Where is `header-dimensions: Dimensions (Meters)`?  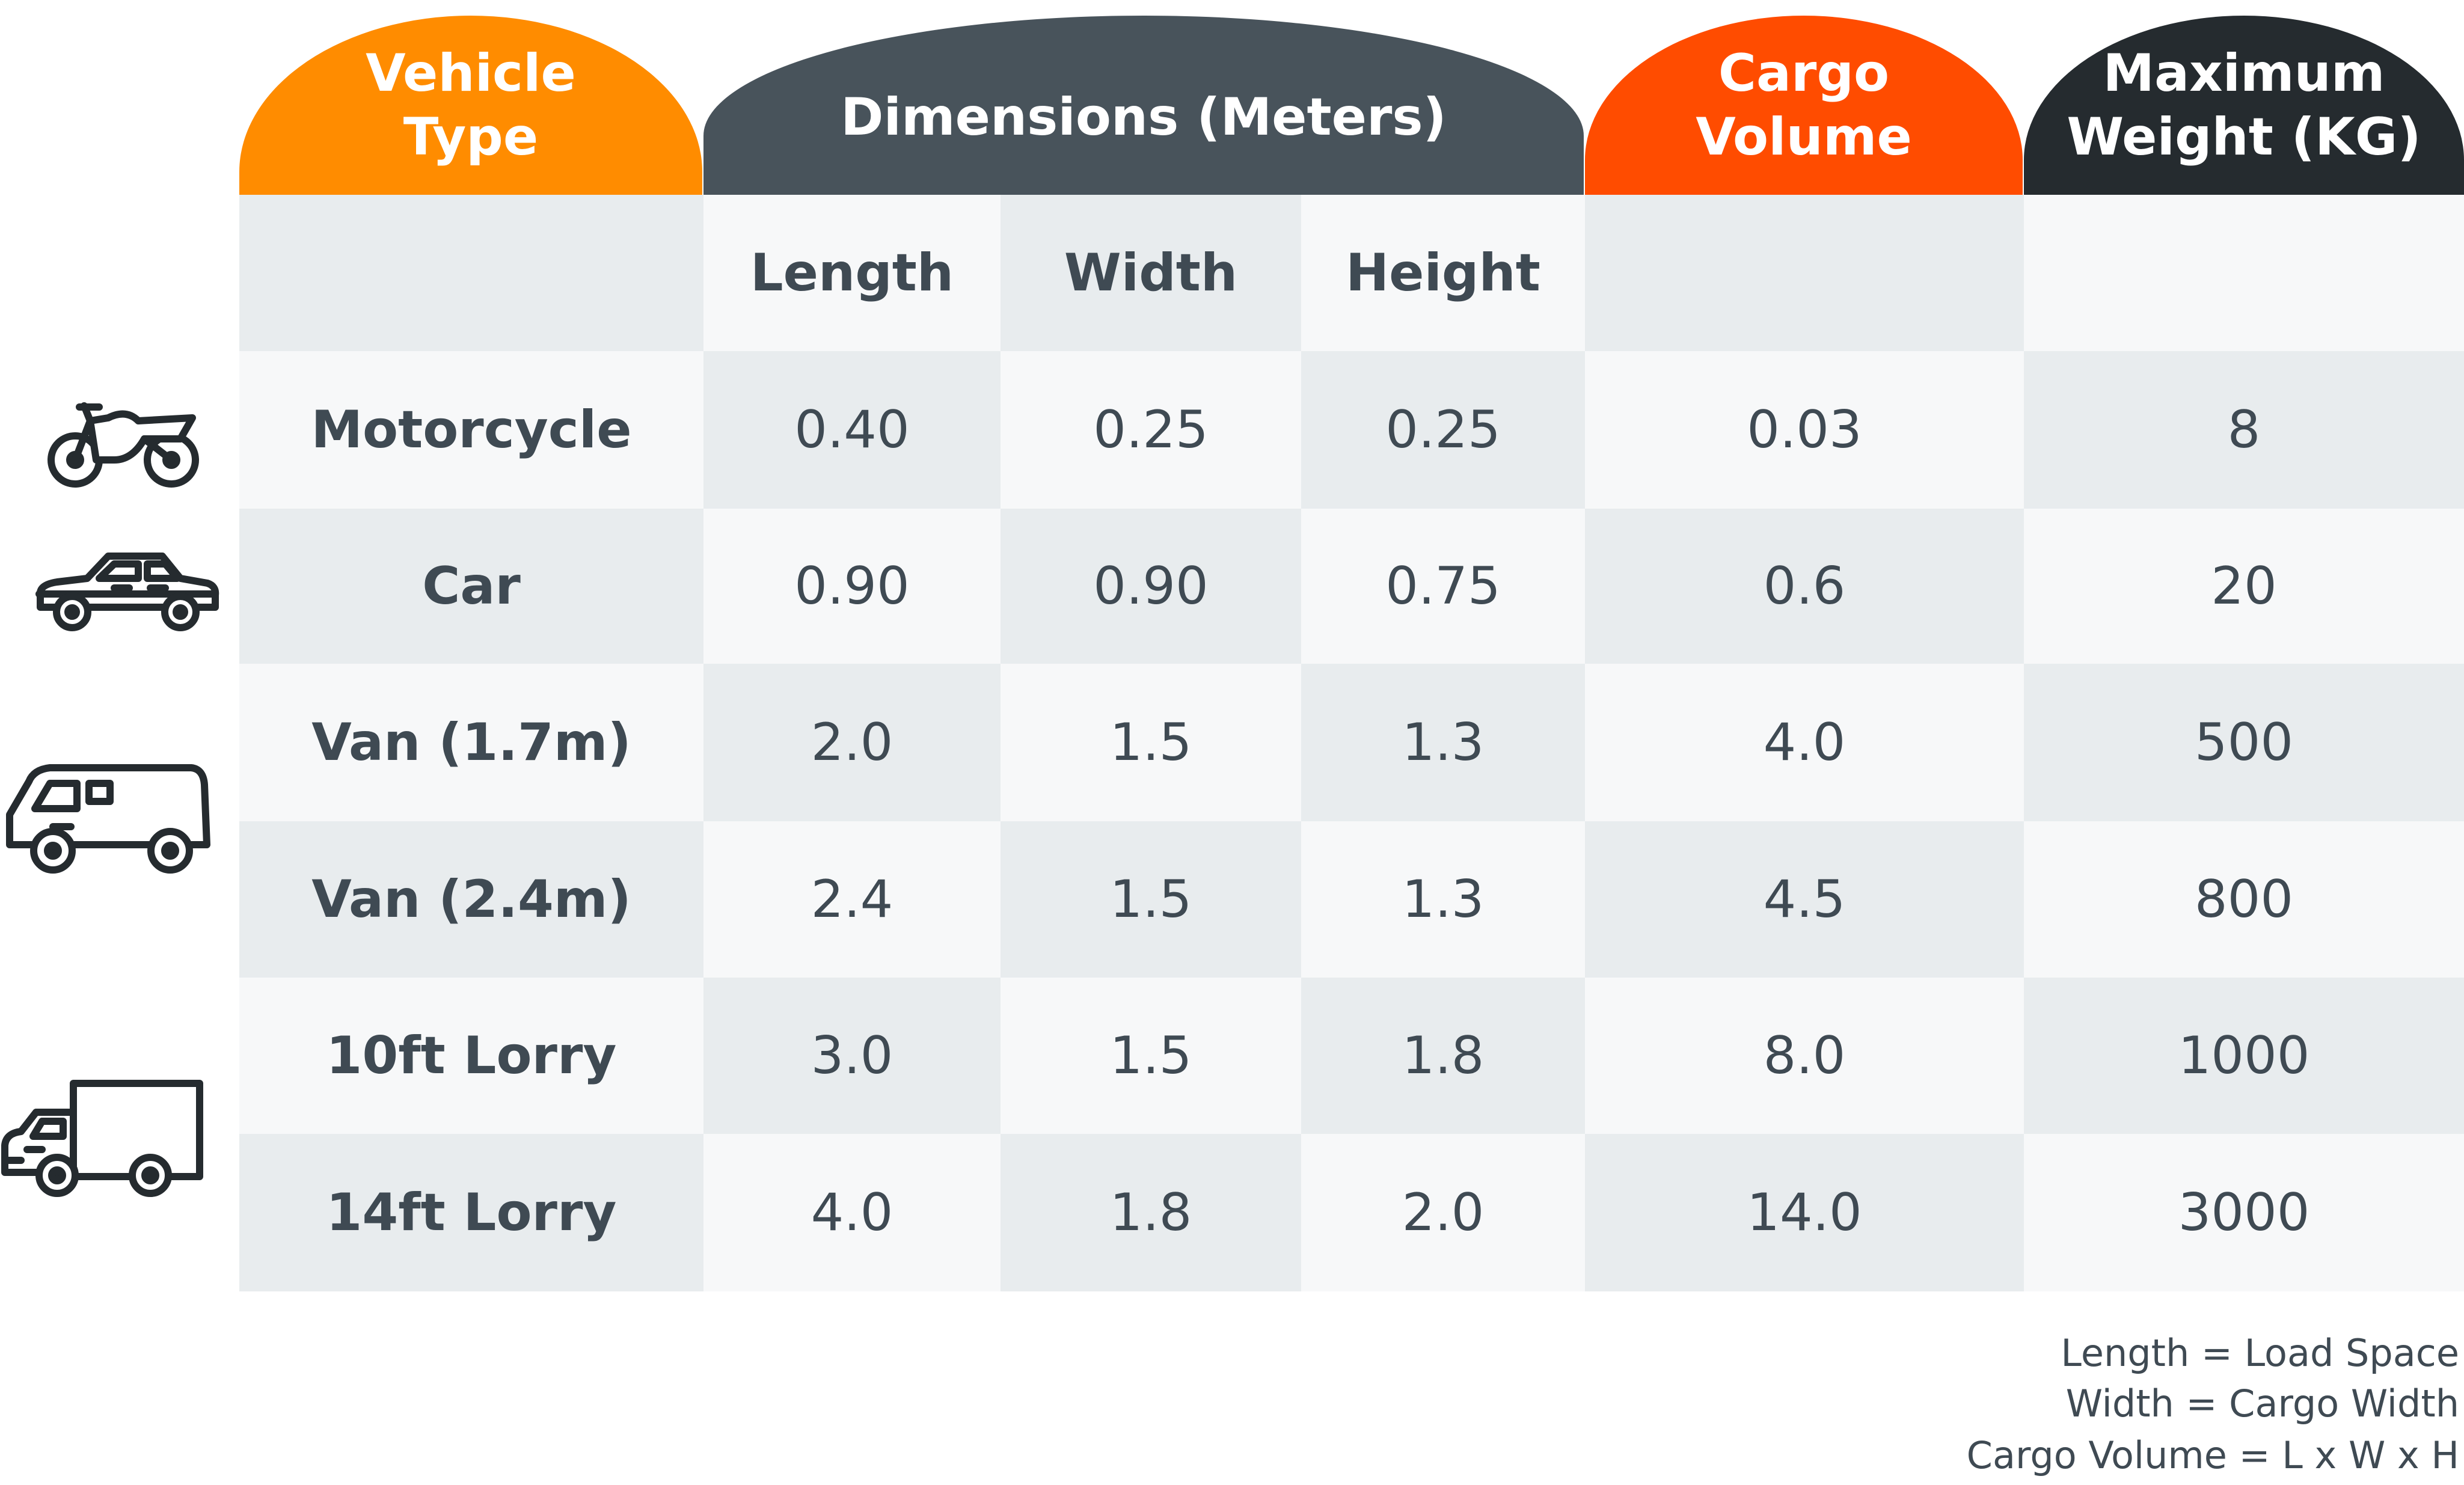
header-dimensions: Dimensions (Meters) is located at coordinates (1143, 105).